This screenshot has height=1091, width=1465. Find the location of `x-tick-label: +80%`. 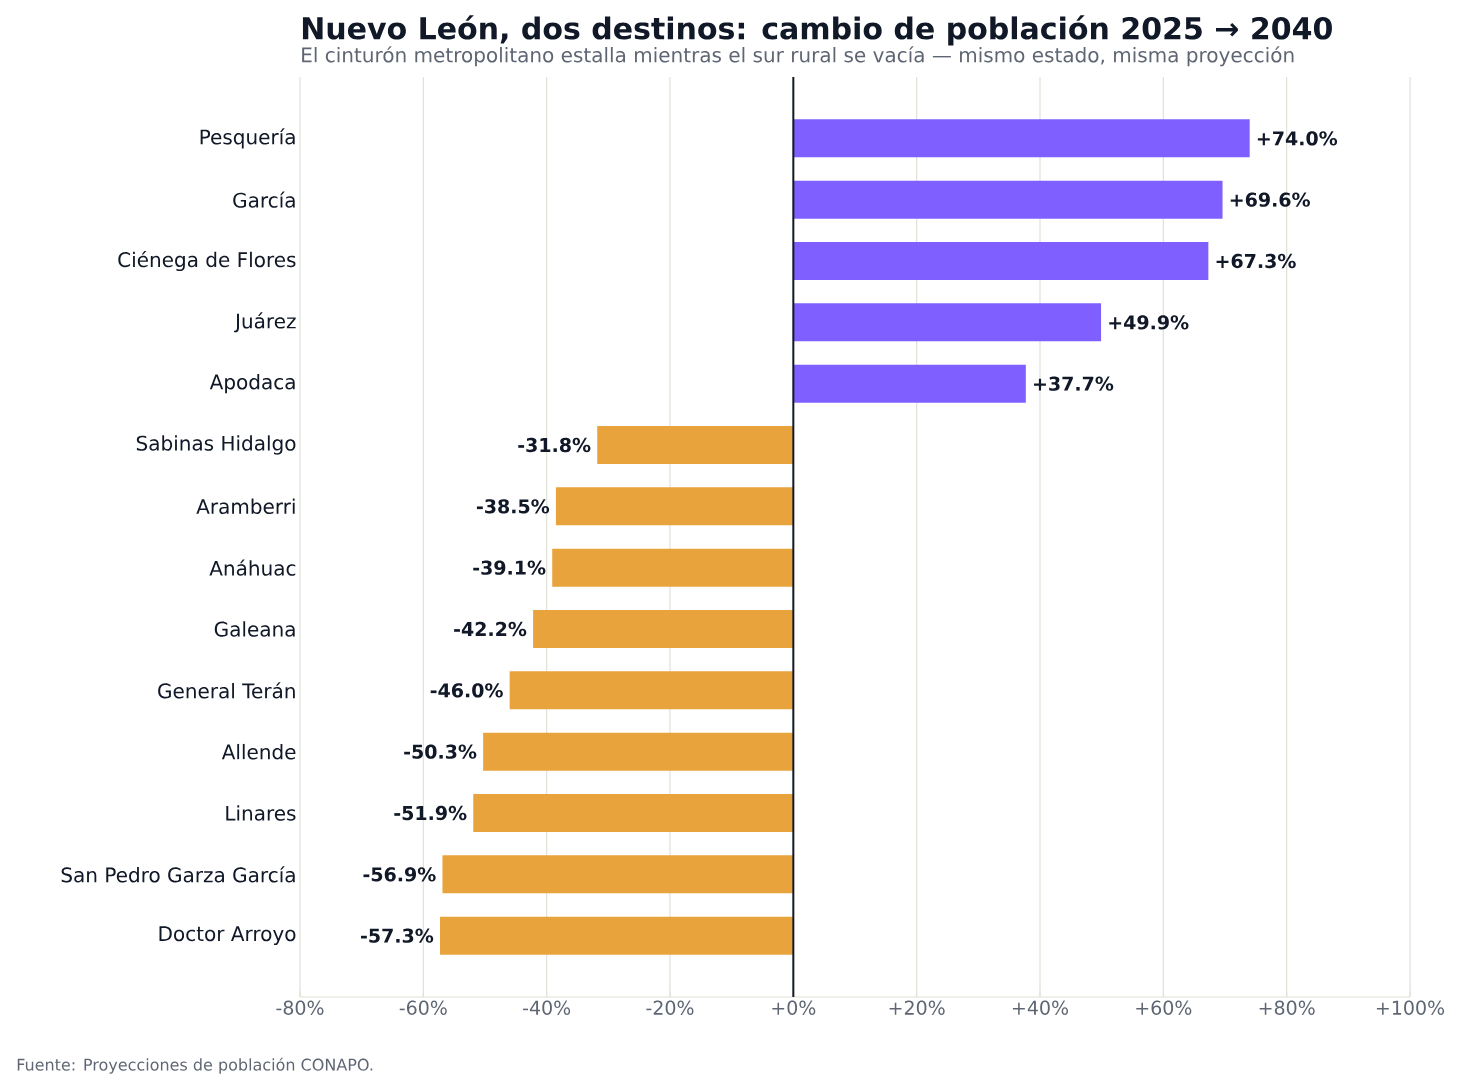

x-tick-label: +80% is located at coordinates (1287, 1007).